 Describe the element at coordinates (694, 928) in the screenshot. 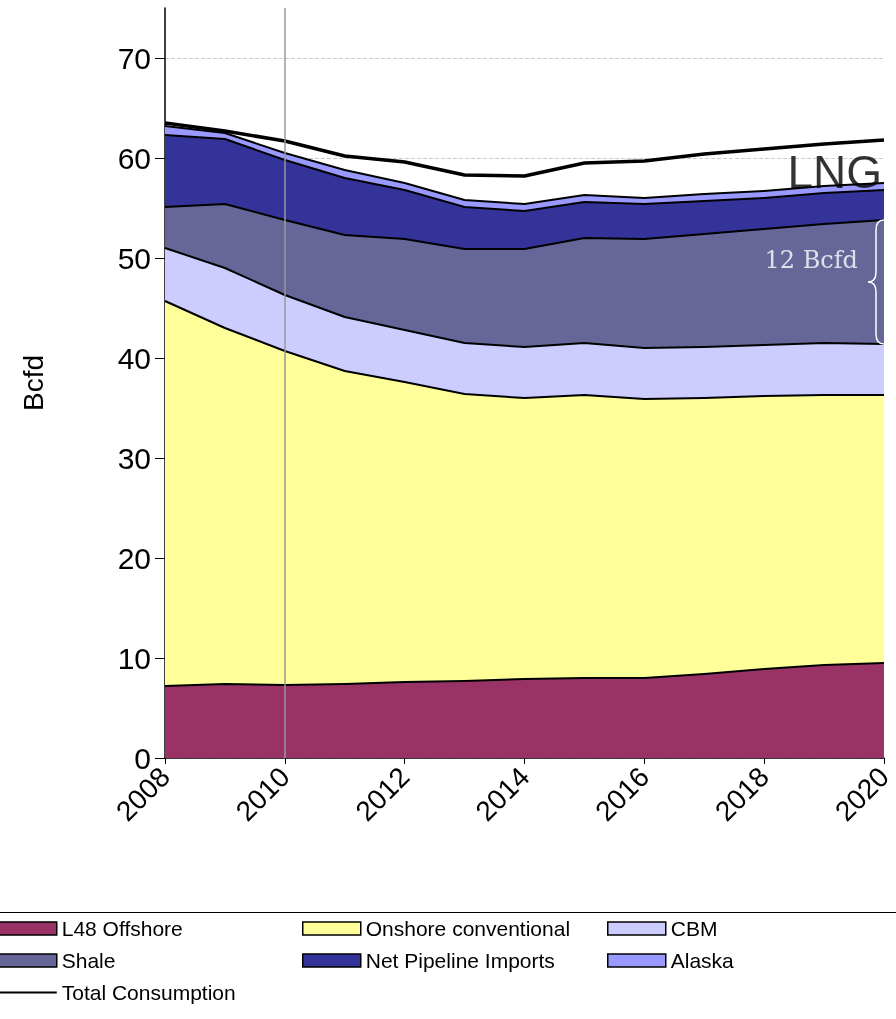

I see `legend-label: CBM` at that location.